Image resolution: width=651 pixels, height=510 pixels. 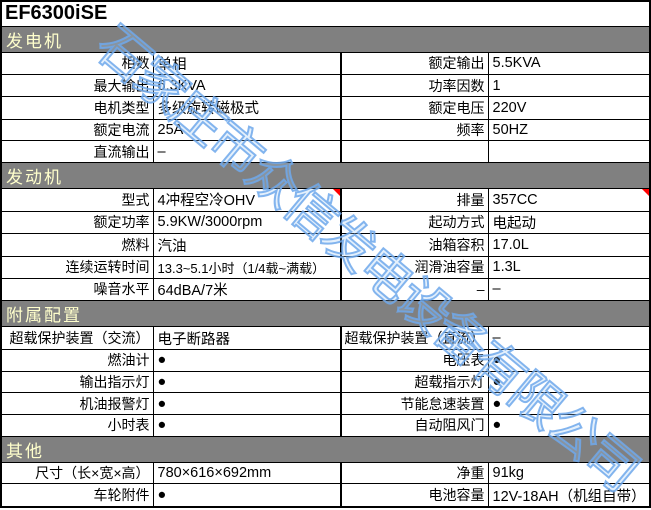 I want to click on spec-label: 尺寸（长×宽×高）, so click(x=77, y=473).